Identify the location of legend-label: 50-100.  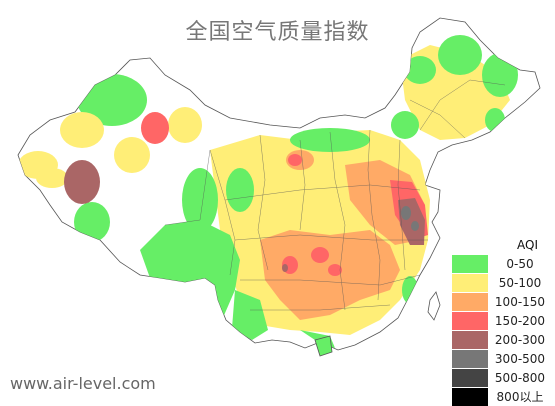
(520, 282).